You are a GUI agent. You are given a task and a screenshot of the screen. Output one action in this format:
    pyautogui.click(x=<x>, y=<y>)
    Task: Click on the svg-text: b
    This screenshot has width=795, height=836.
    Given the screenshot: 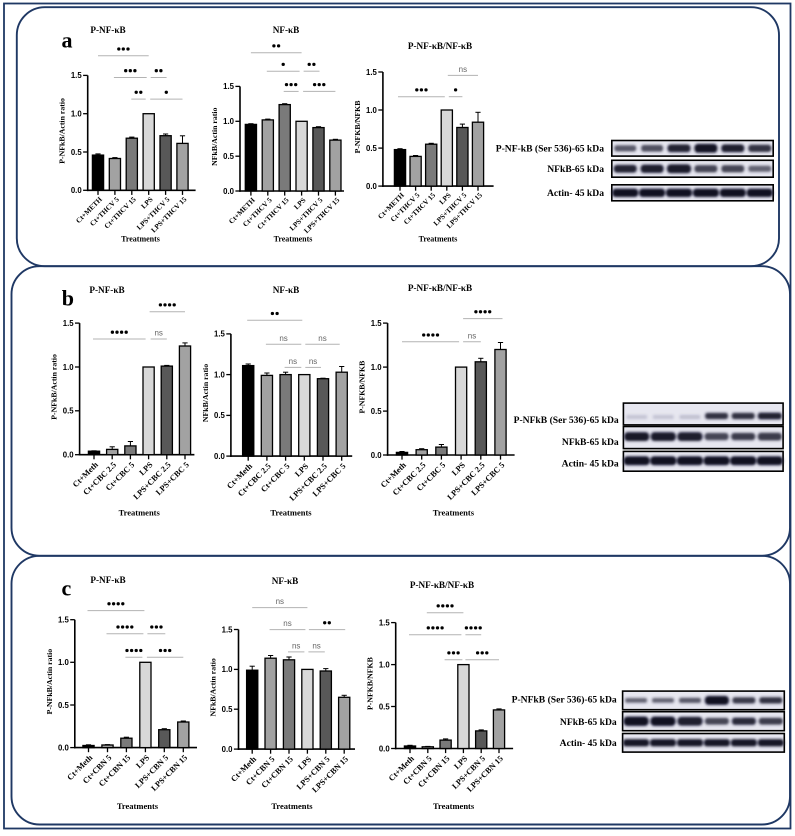 What is the action you would take?
    pyautogui.click(x=68, y=298)
    